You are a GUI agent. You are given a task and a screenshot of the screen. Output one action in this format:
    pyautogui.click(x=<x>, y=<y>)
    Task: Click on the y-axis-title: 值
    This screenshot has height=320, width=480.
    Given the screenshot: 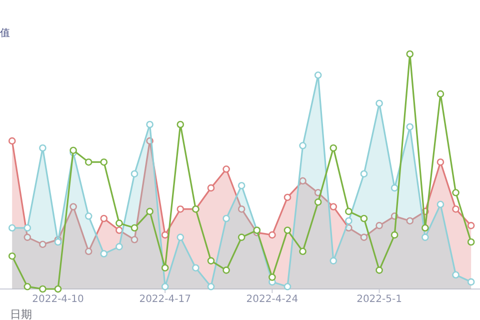 What is the action you would take?
    pyautogui.click(x=5, y=33)
    